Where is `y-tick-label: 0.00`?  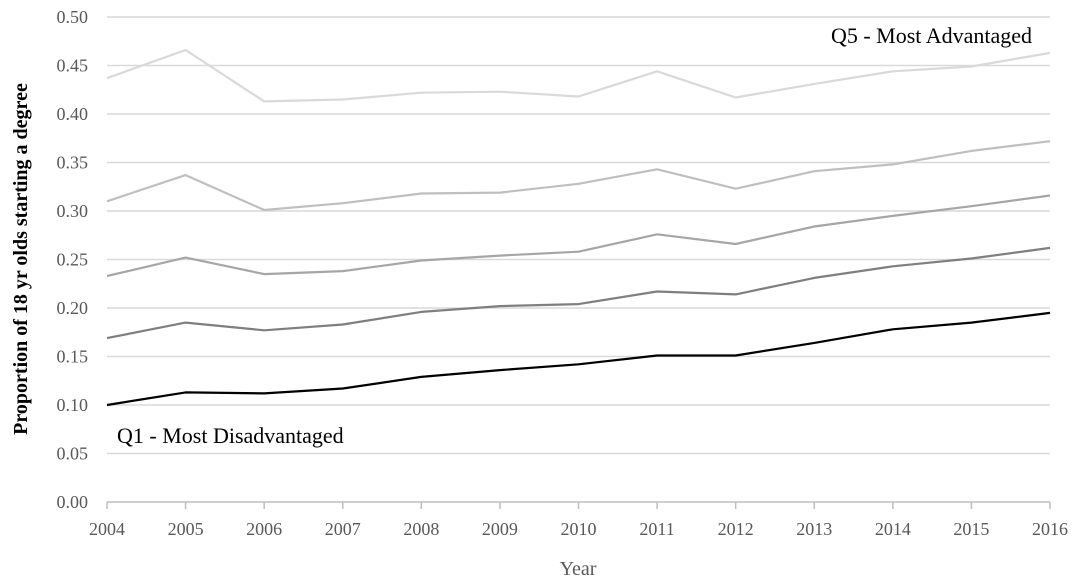
y-tick-label: 0.00 is located at coordinates (73, 502).